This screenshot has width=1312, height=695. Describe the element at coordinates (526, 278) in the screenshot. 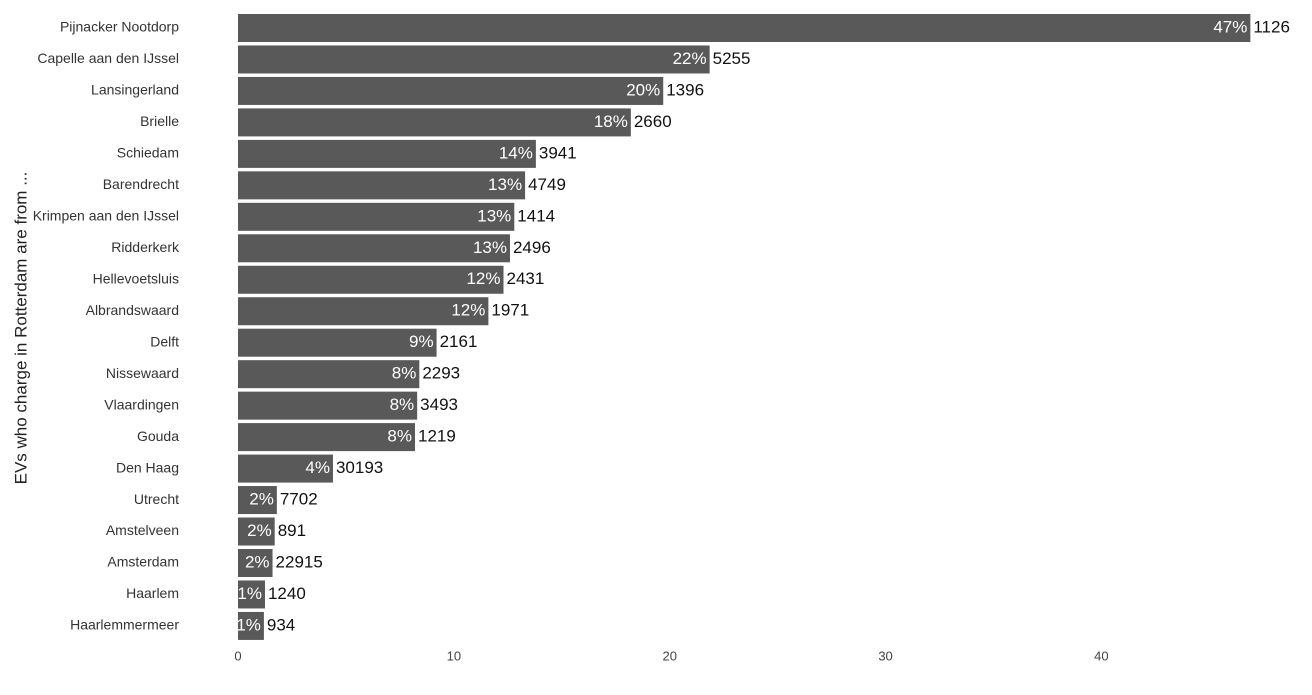

I see `count-label: 2431` at that location.